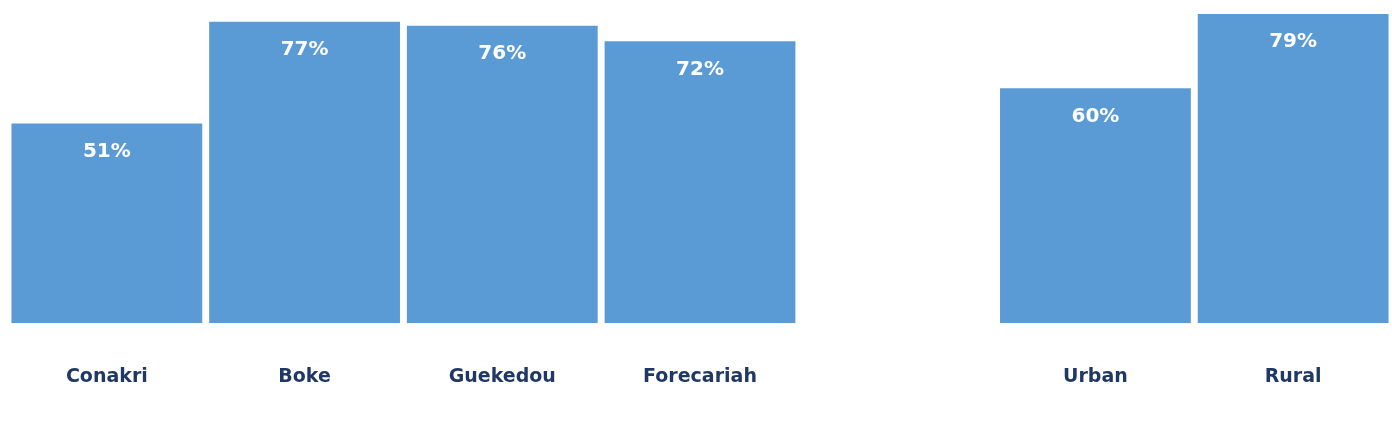  I want to click on data-label: 72%, so click(700, 67).